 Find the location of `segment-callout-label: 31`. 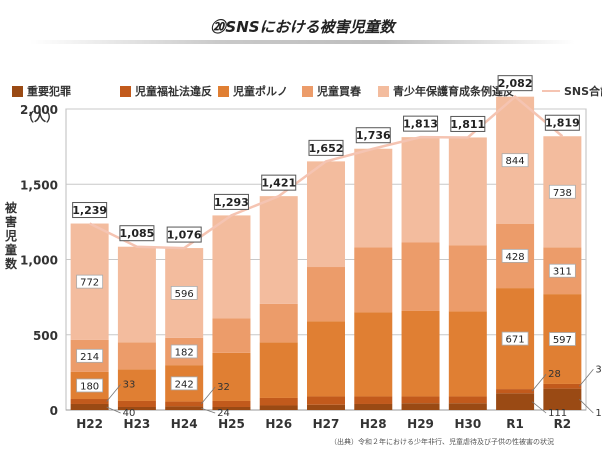

segment-callout-label: 31 is located at coordinates (598, 369).